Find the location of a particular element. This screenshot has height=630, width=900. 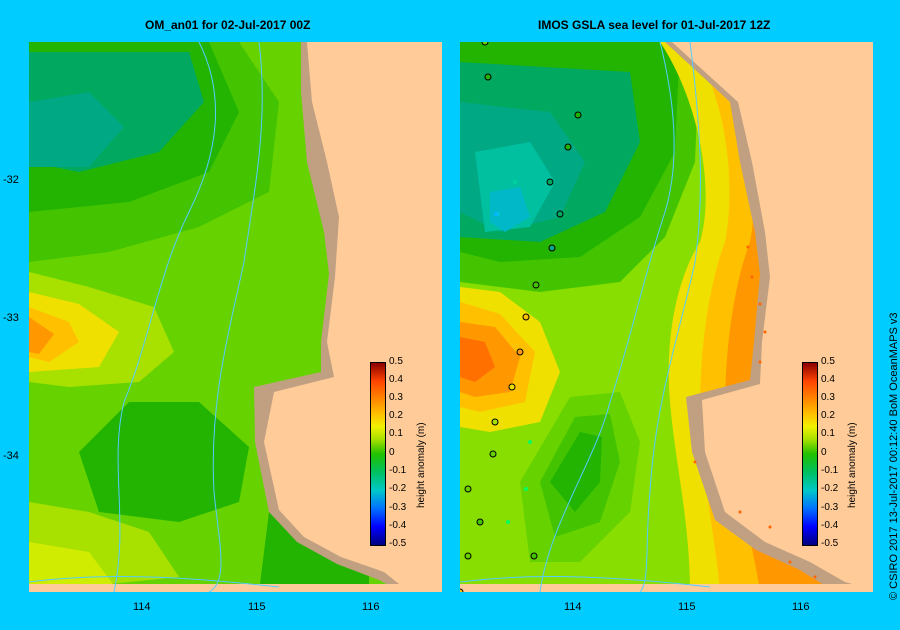

right-panel-title: IMOS GSLA sea level for 01-Jul-2017 12Z is located at coordinates (654, 25).